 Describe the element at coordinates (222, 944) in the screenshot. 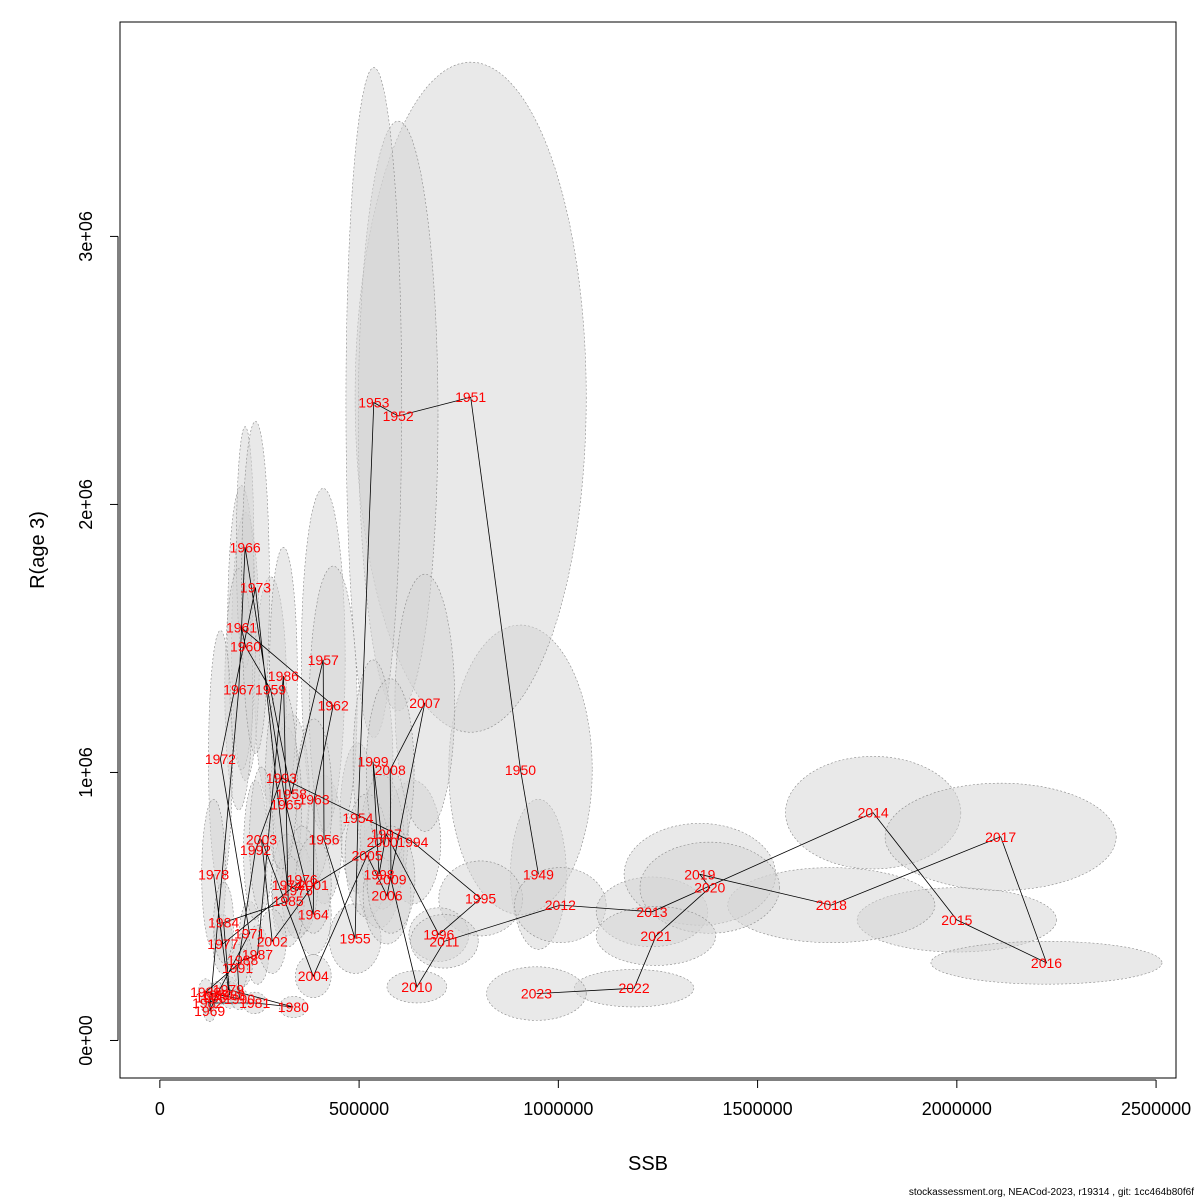

I see `year-label-1977: 1977` at that location.